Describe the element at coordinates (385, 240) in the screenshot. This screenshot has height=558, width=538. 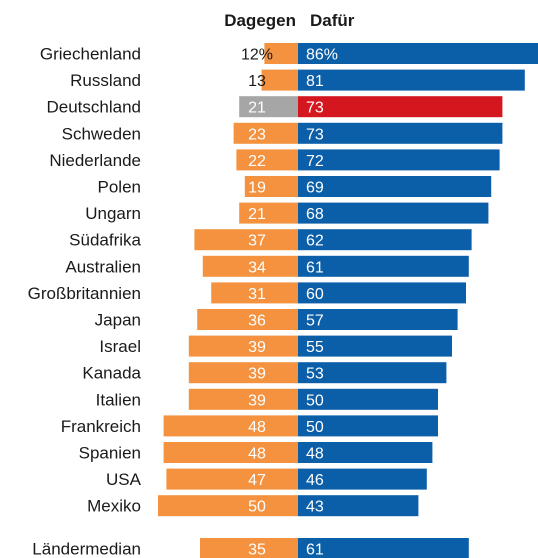
I see `row-7-bar-for` at that location.